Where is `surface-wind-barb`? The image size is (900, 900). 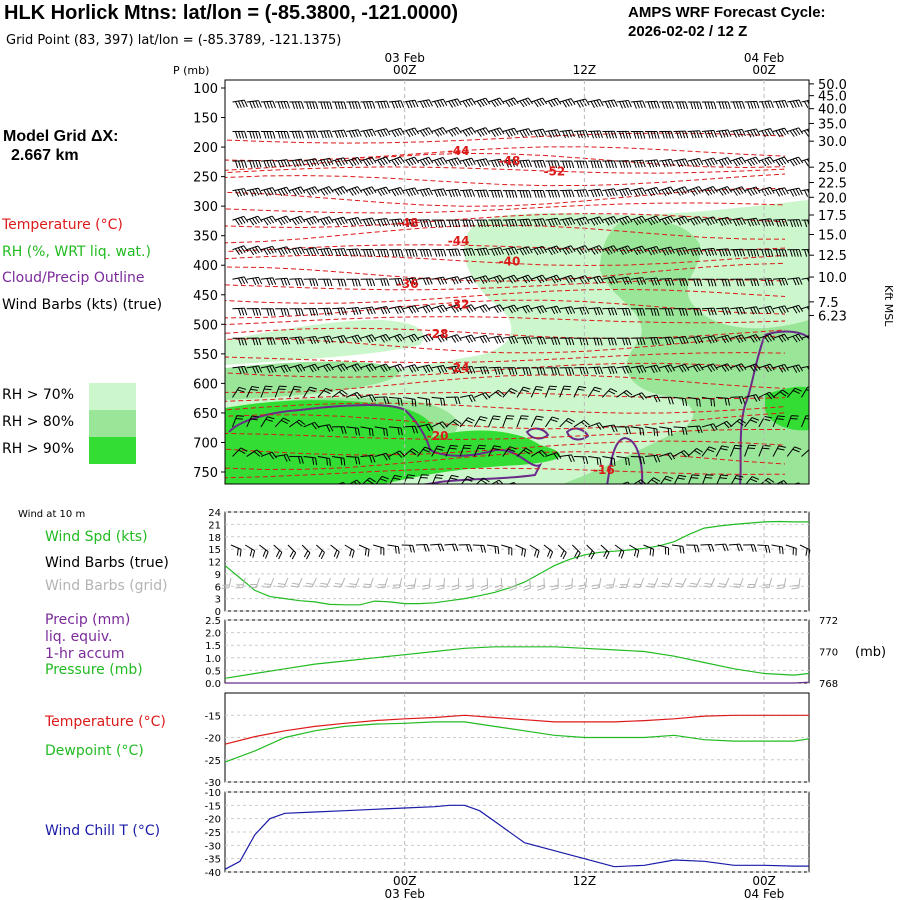 surface-wind-barb is located at coordinates (465, 548).